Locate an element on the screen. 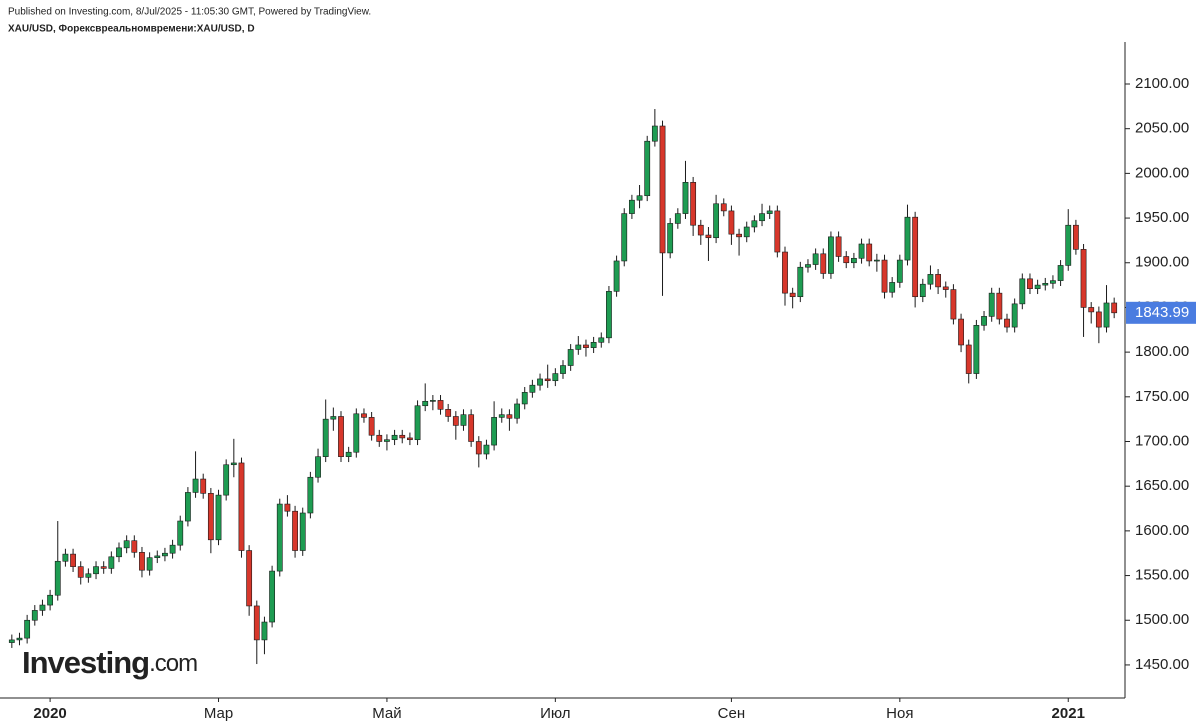 This screenshot has height=728, width=1200. y-tick-label: 1600.00 is located at coordinates (1162, 530).